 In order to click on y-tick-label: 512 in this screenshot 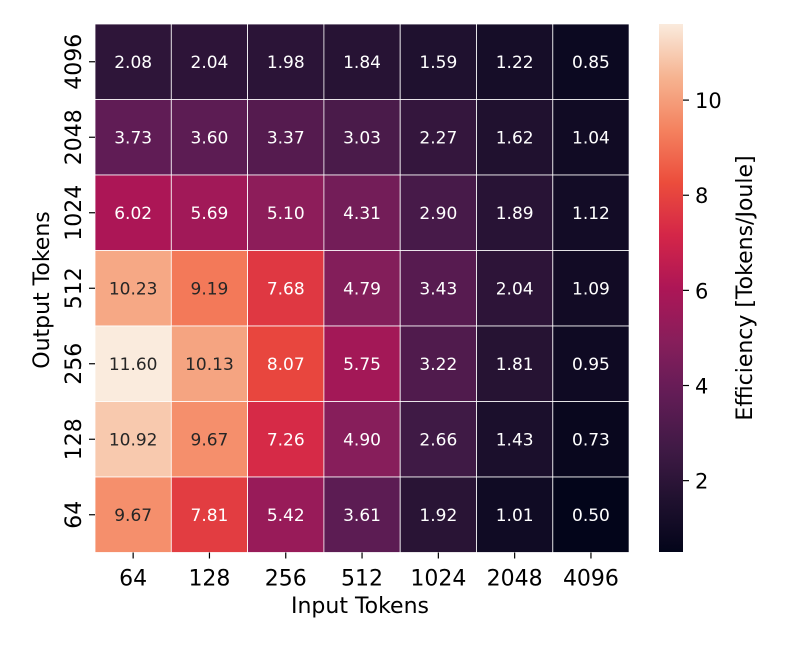, I will do `click(74, 288)`.